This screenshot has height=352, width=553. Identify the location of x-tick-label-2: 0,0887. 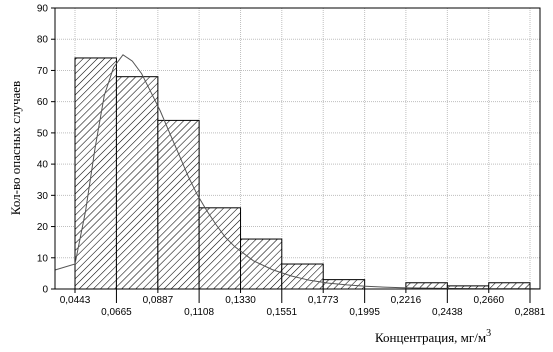
(158, 300).